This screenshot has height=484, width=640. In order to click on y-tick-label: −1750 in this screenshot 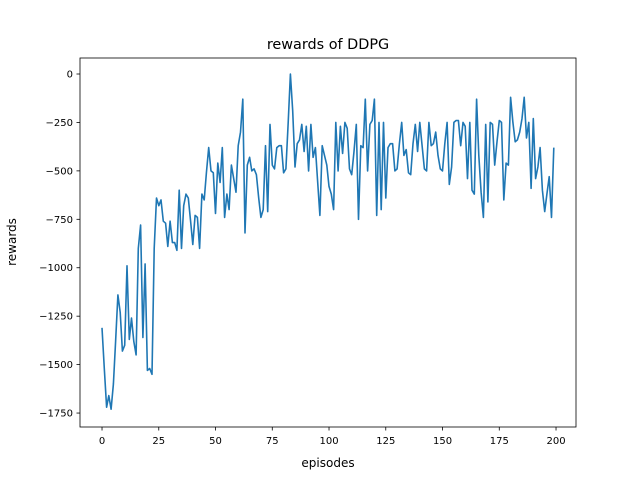, I will do `click(56, 414)`.